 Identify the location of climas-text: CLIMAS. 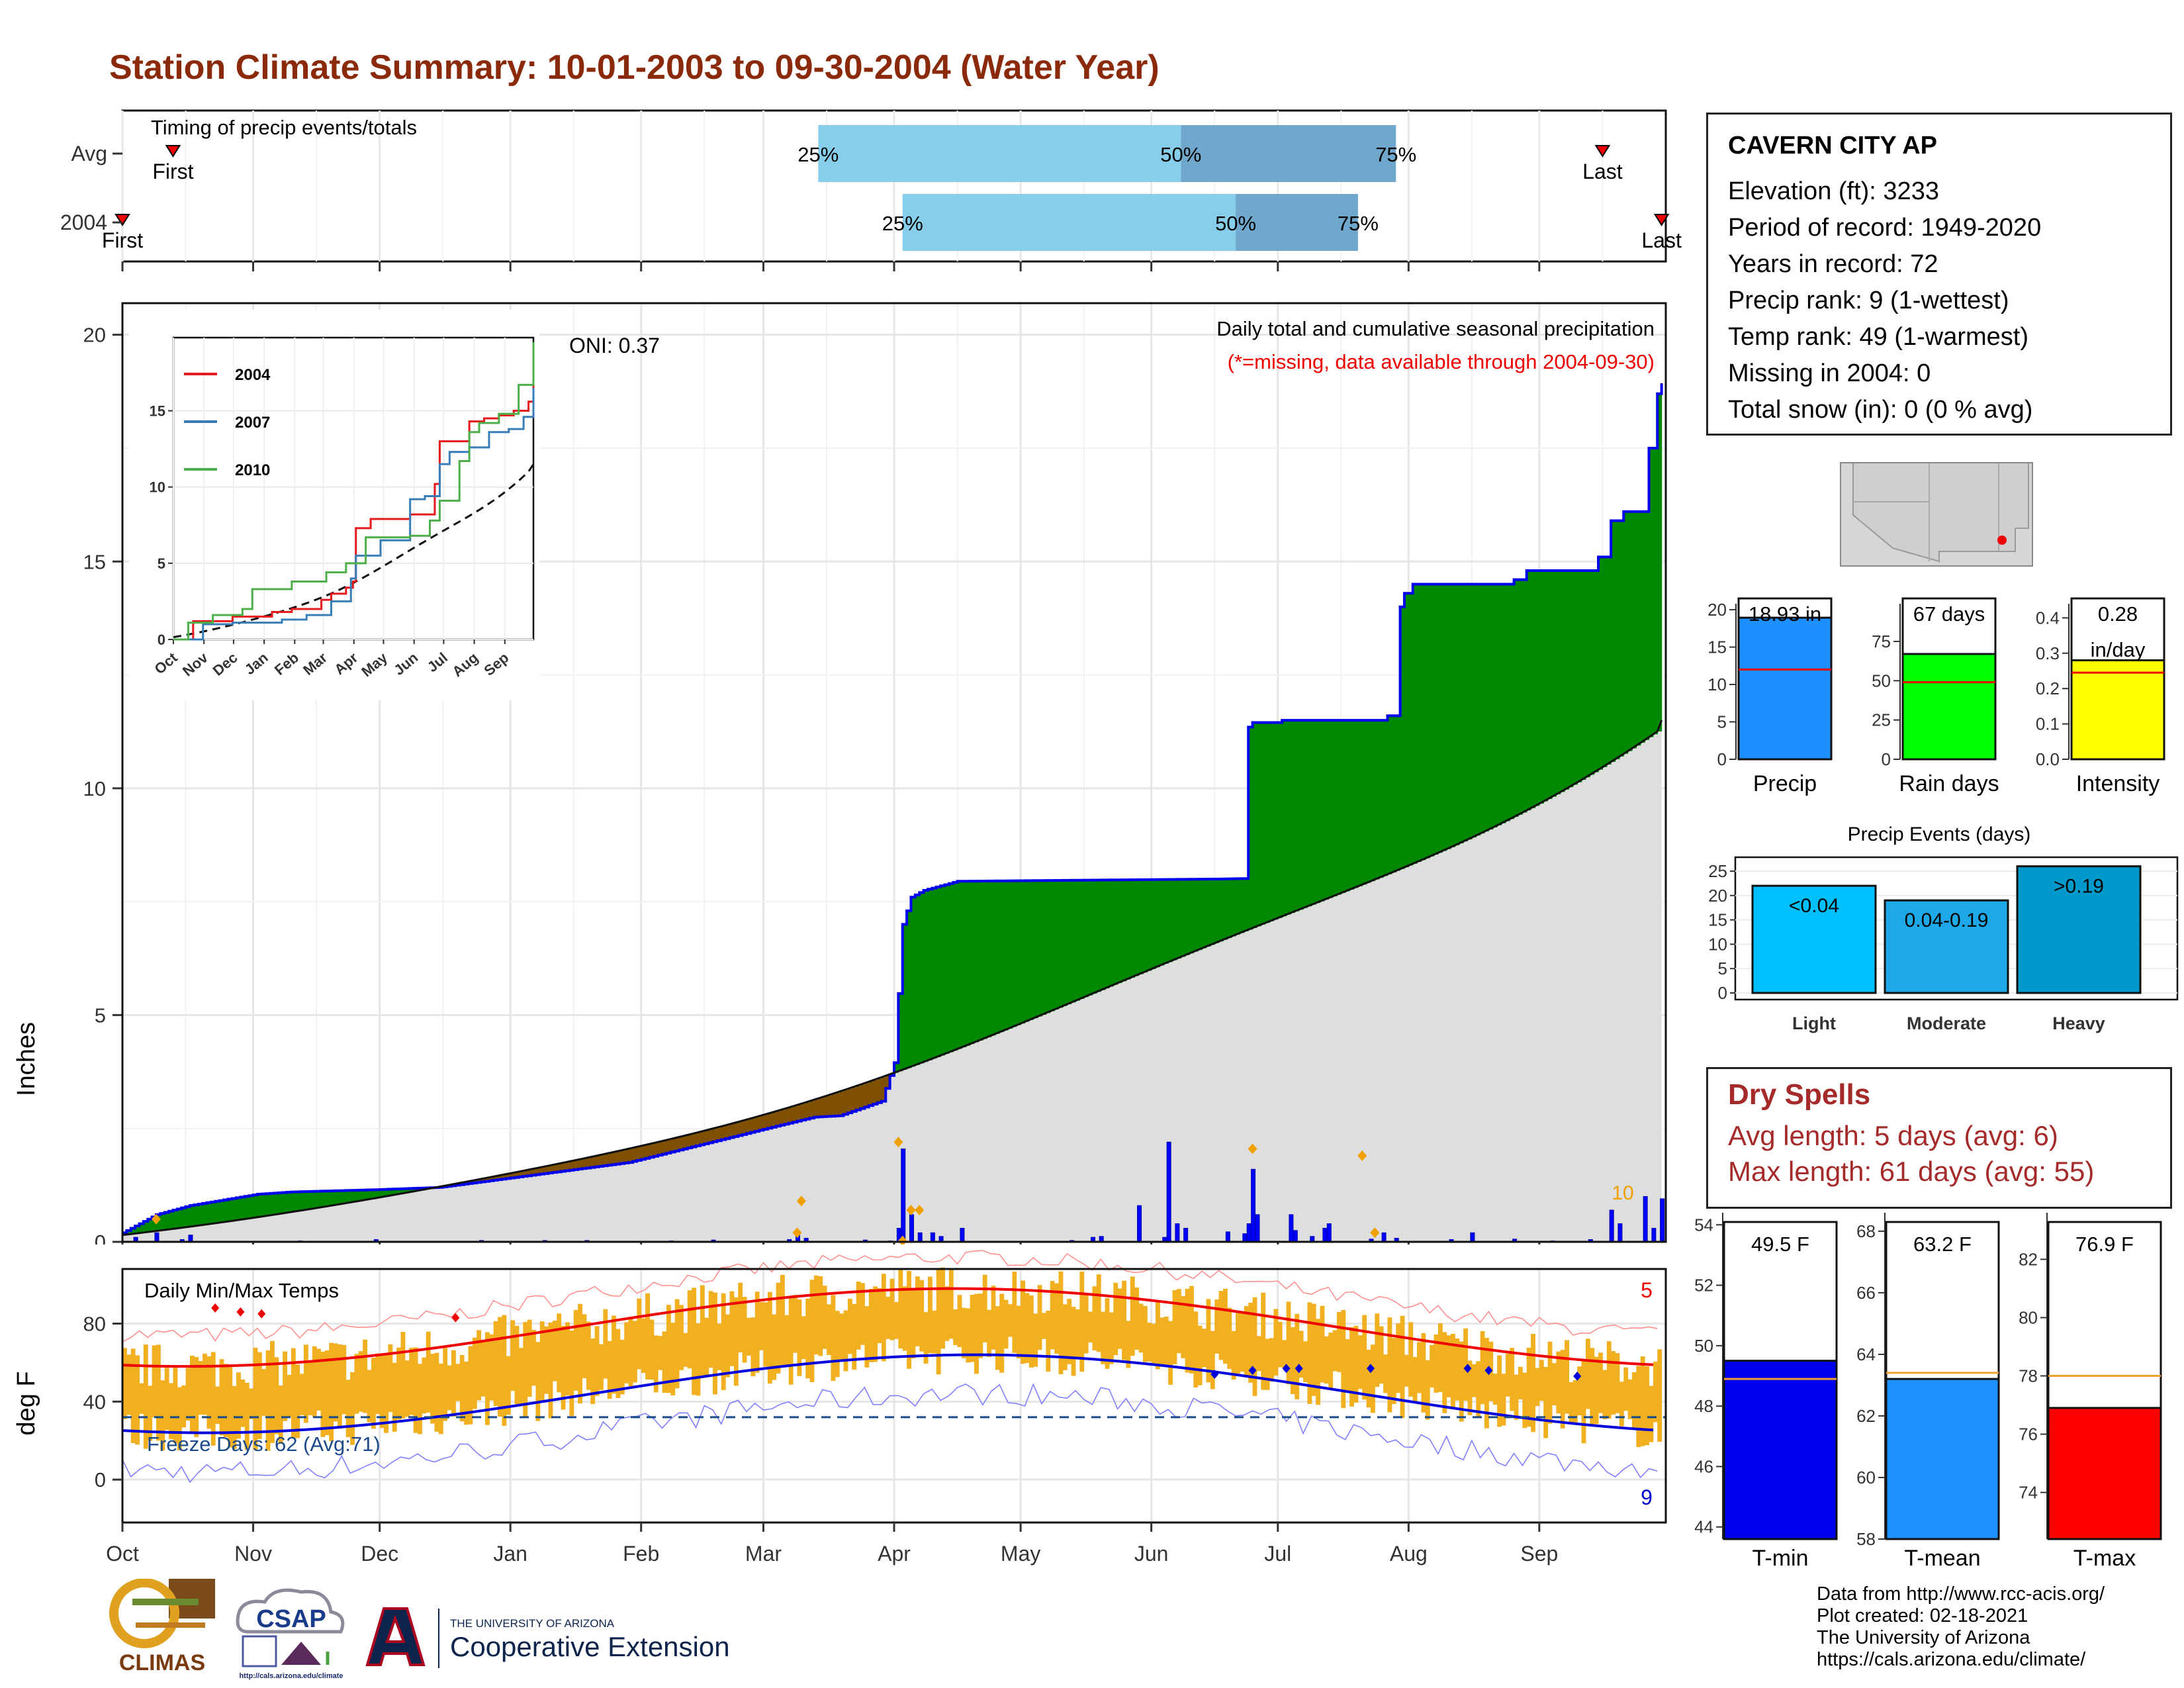
(162, 1662).